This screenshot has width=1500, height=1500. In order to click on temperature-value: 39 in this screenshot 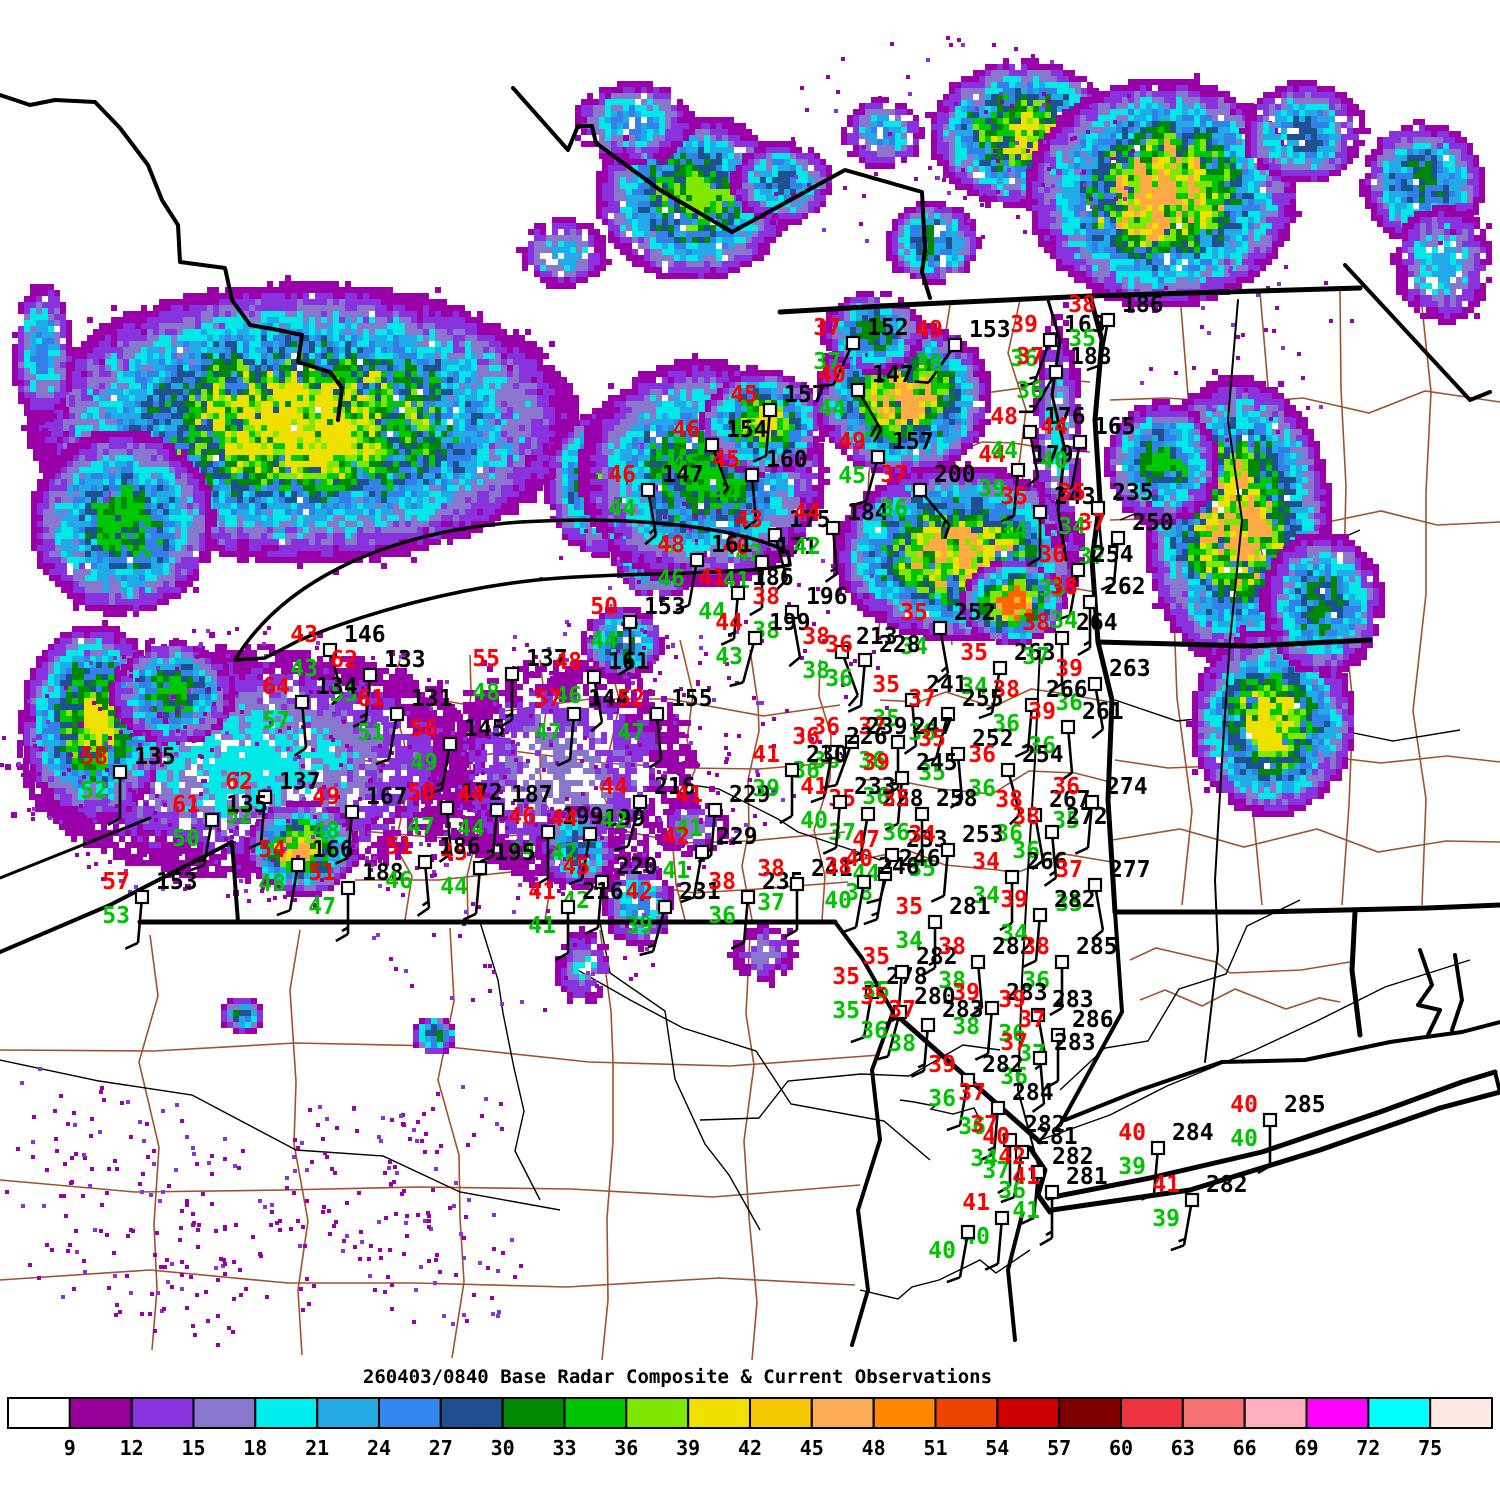, I will do `click(1014, 900)`.